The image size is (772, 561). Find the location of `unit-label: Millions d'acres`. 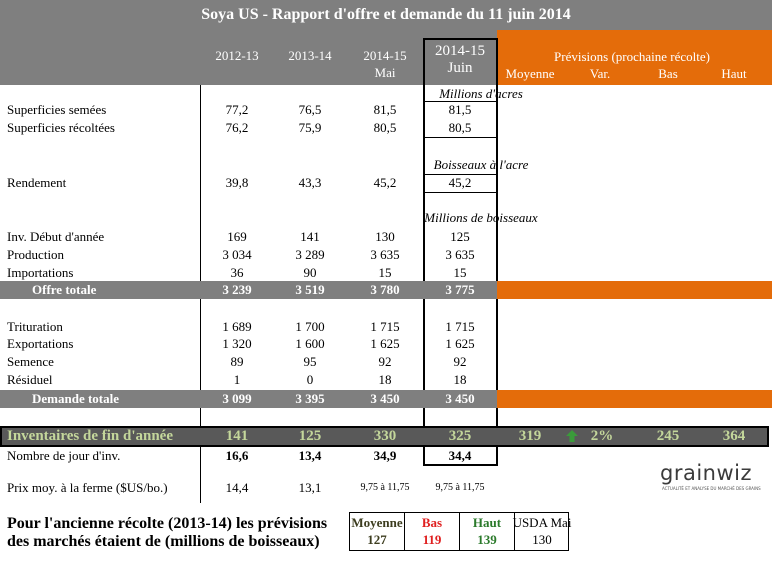

unit-label: Millions d'acres is located at coordinates (481, 93).